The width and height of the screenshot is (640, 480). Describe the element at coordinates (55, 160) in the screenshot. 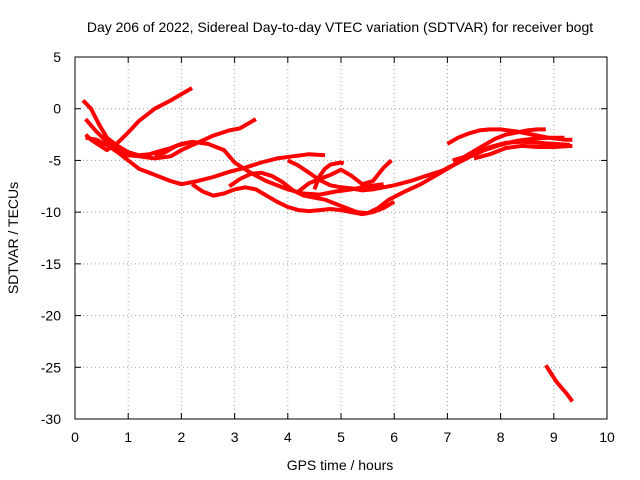

I see `y-tick-label: -5` at that location.